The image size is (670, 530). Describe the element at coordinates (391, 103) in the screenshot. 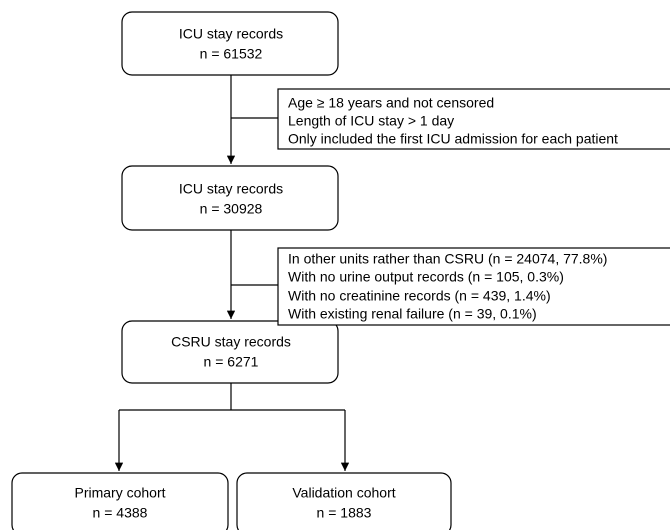

I see `exclusion-line: Age ≥ 18 years and not censored` at that location.